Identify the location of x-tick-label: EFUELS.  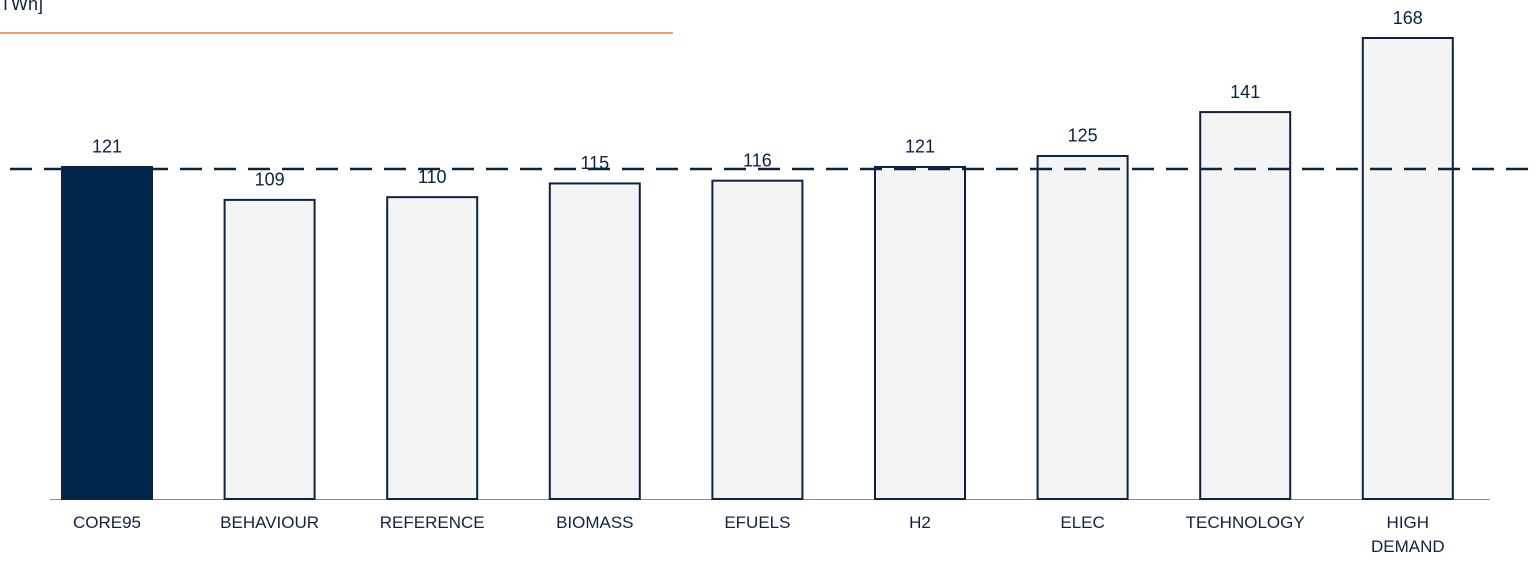
(757, 522).